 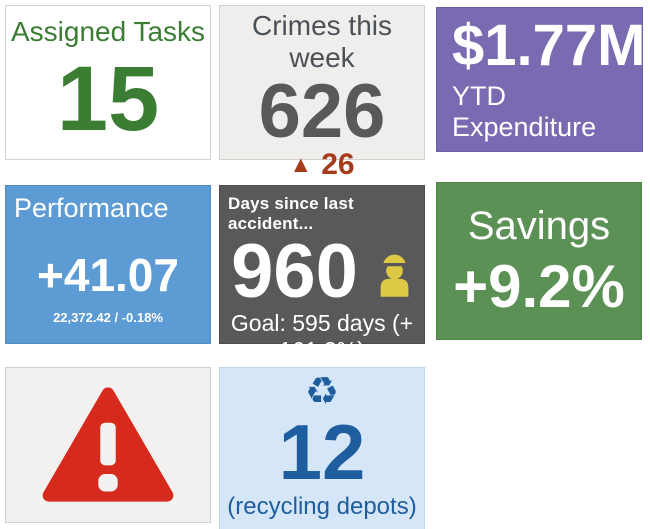 What do you see at coordinates (322, 391) in the screenshot?
I see `recycle-icon: ♻` at bounding box center [322, 391].